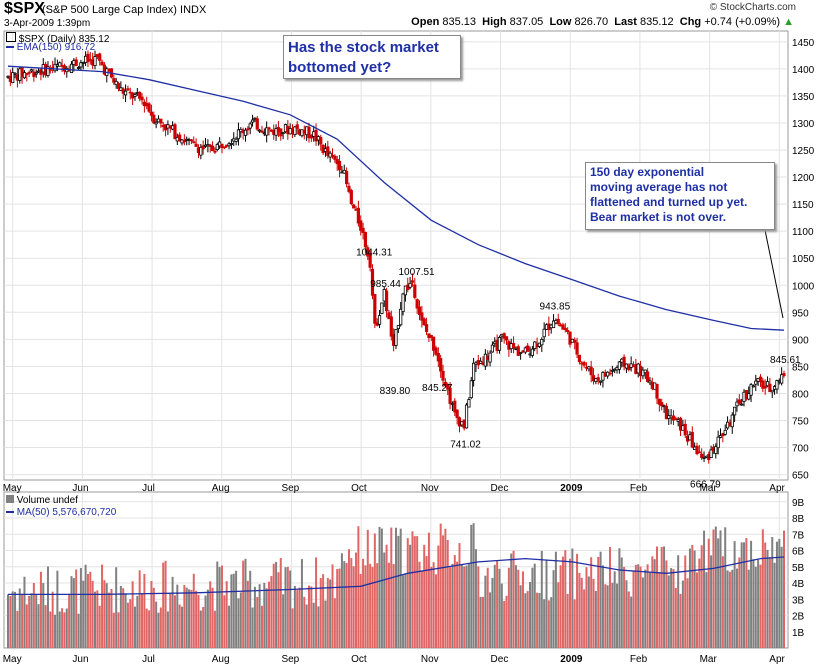 The width and height of the screenshot is (826, 667). What do you see at coordinates (80, 488) in the screenshot?
I see `price-x-tick-label: Jun` at bounding box center [80, 488].